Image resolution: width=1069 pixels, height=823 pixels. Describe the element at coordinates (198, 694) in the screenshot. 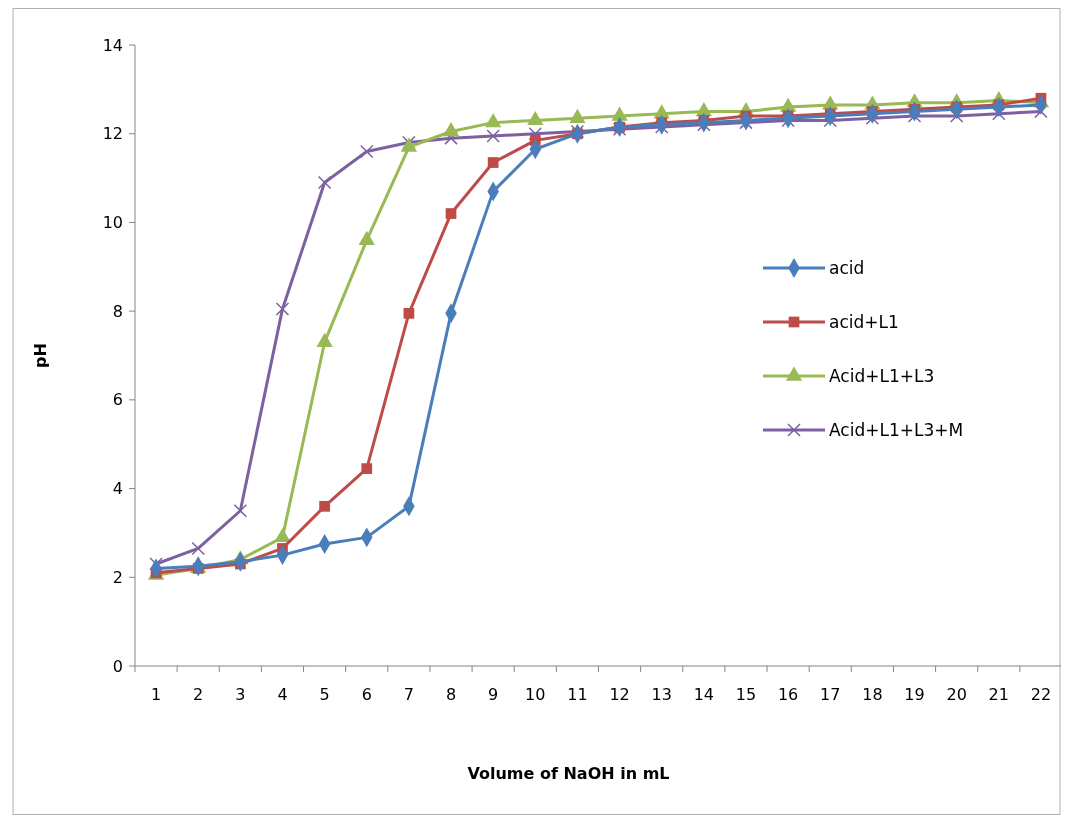

I see `x-tick-label: 2` at that location.